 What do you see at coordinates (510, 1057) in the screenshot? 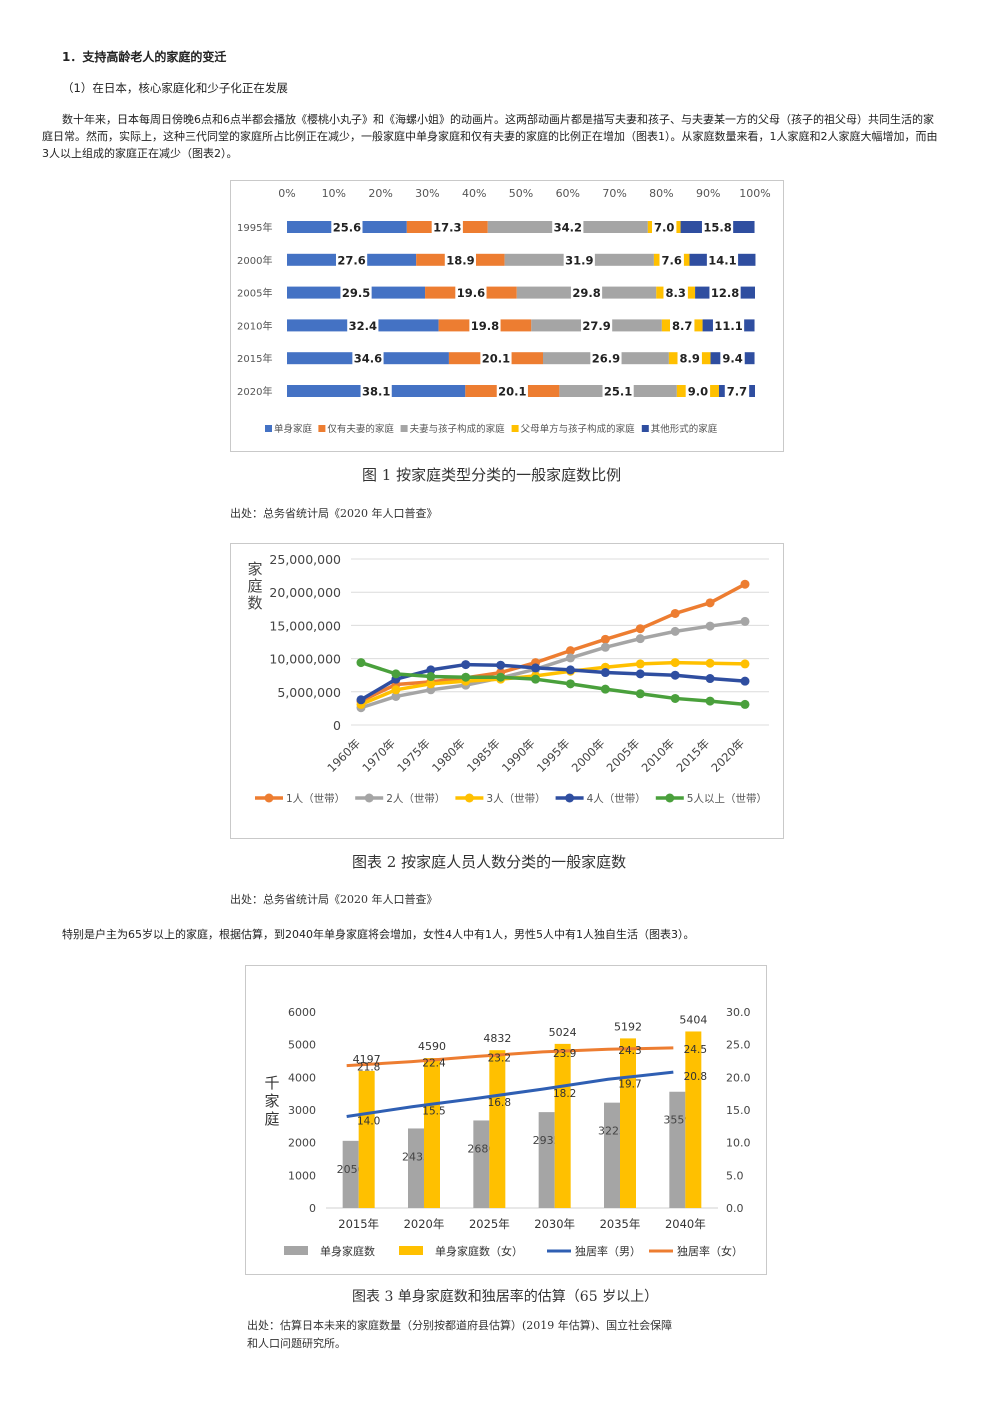
I see `series-line` at bounding box center [510, 1057].